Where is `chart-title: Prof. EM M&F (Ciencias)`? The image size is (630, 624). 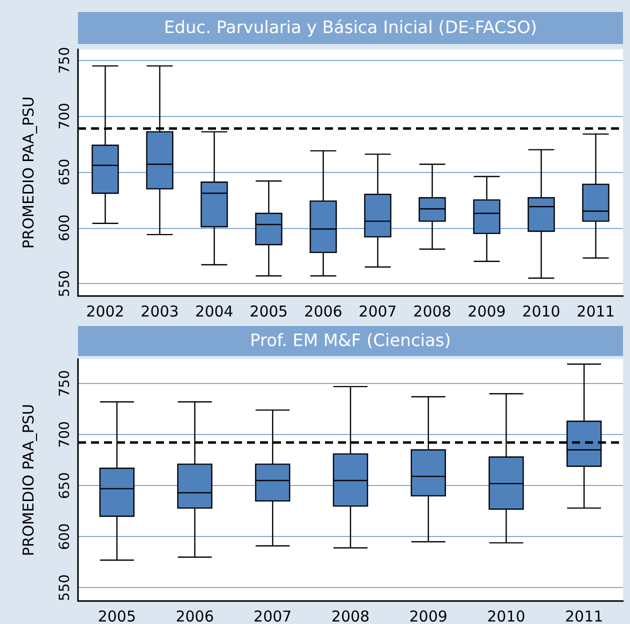 chart-title: Prof. EM M&F (Ciencias) is located at coordinates (350, 341).